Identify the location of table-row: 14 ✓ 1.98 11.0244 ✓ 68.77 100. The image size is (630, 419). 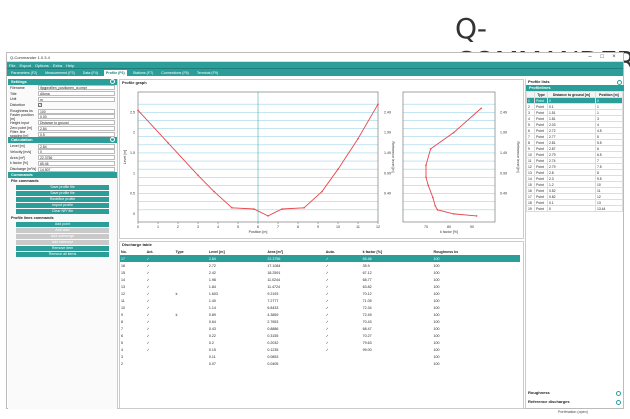
(320, 279).